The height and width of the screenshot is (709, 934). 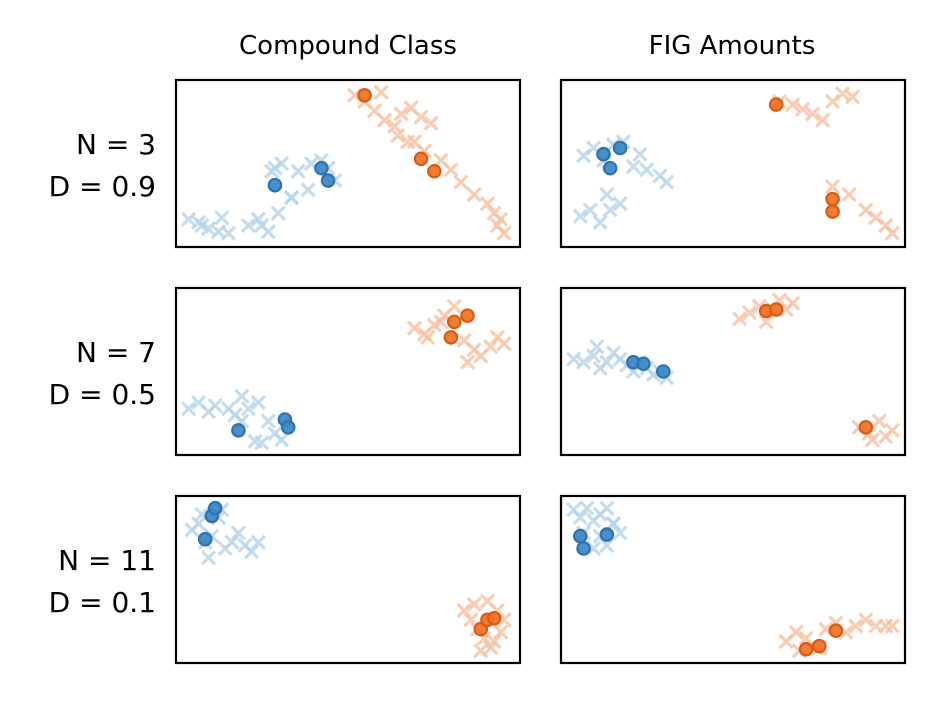 I want to click on scatter-panel-r1-c1, so click(x=733, y=371).